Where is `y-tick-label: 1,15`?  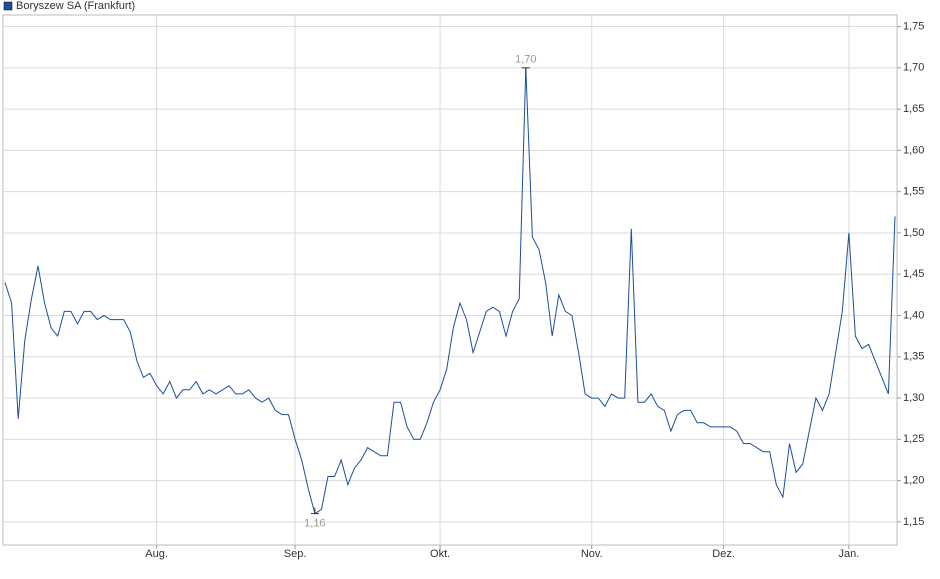 y-tick-label: 1,15 is located at coordinates (913, 522).